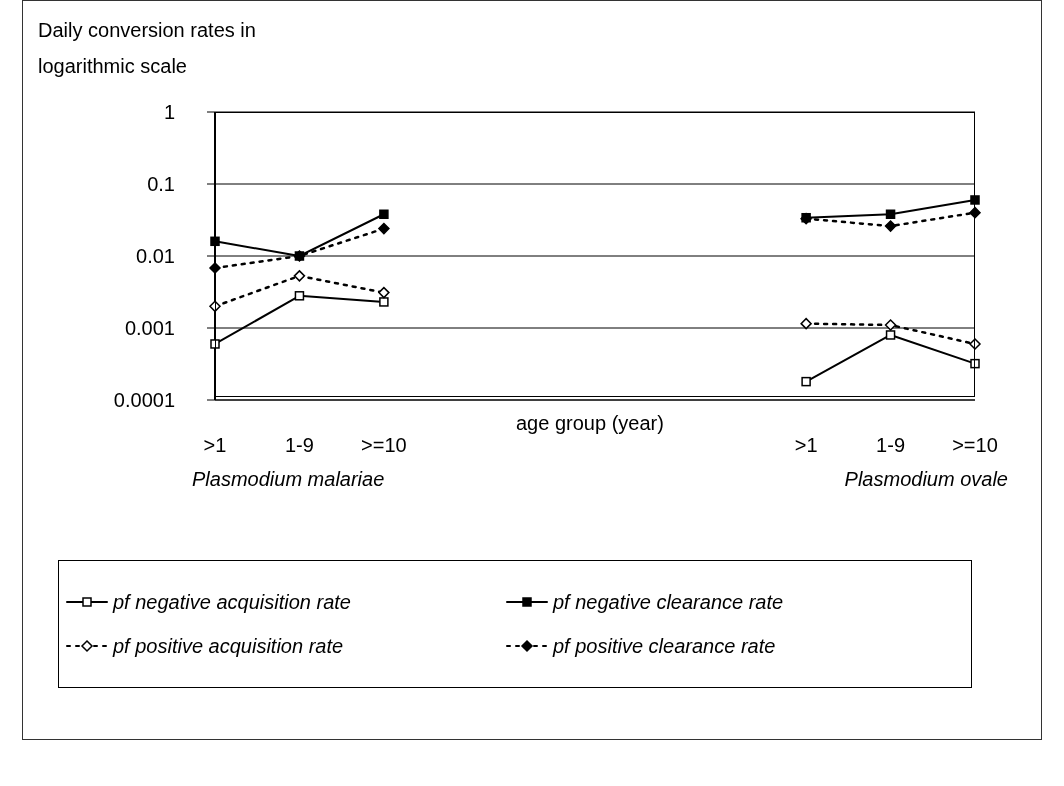 This screenshot has height=786, width=1064. What do you see at coordinates (668, 602) in the screenshot?
I see `legend-label: pf negative clearance rate` at bounding box center [668, 602].